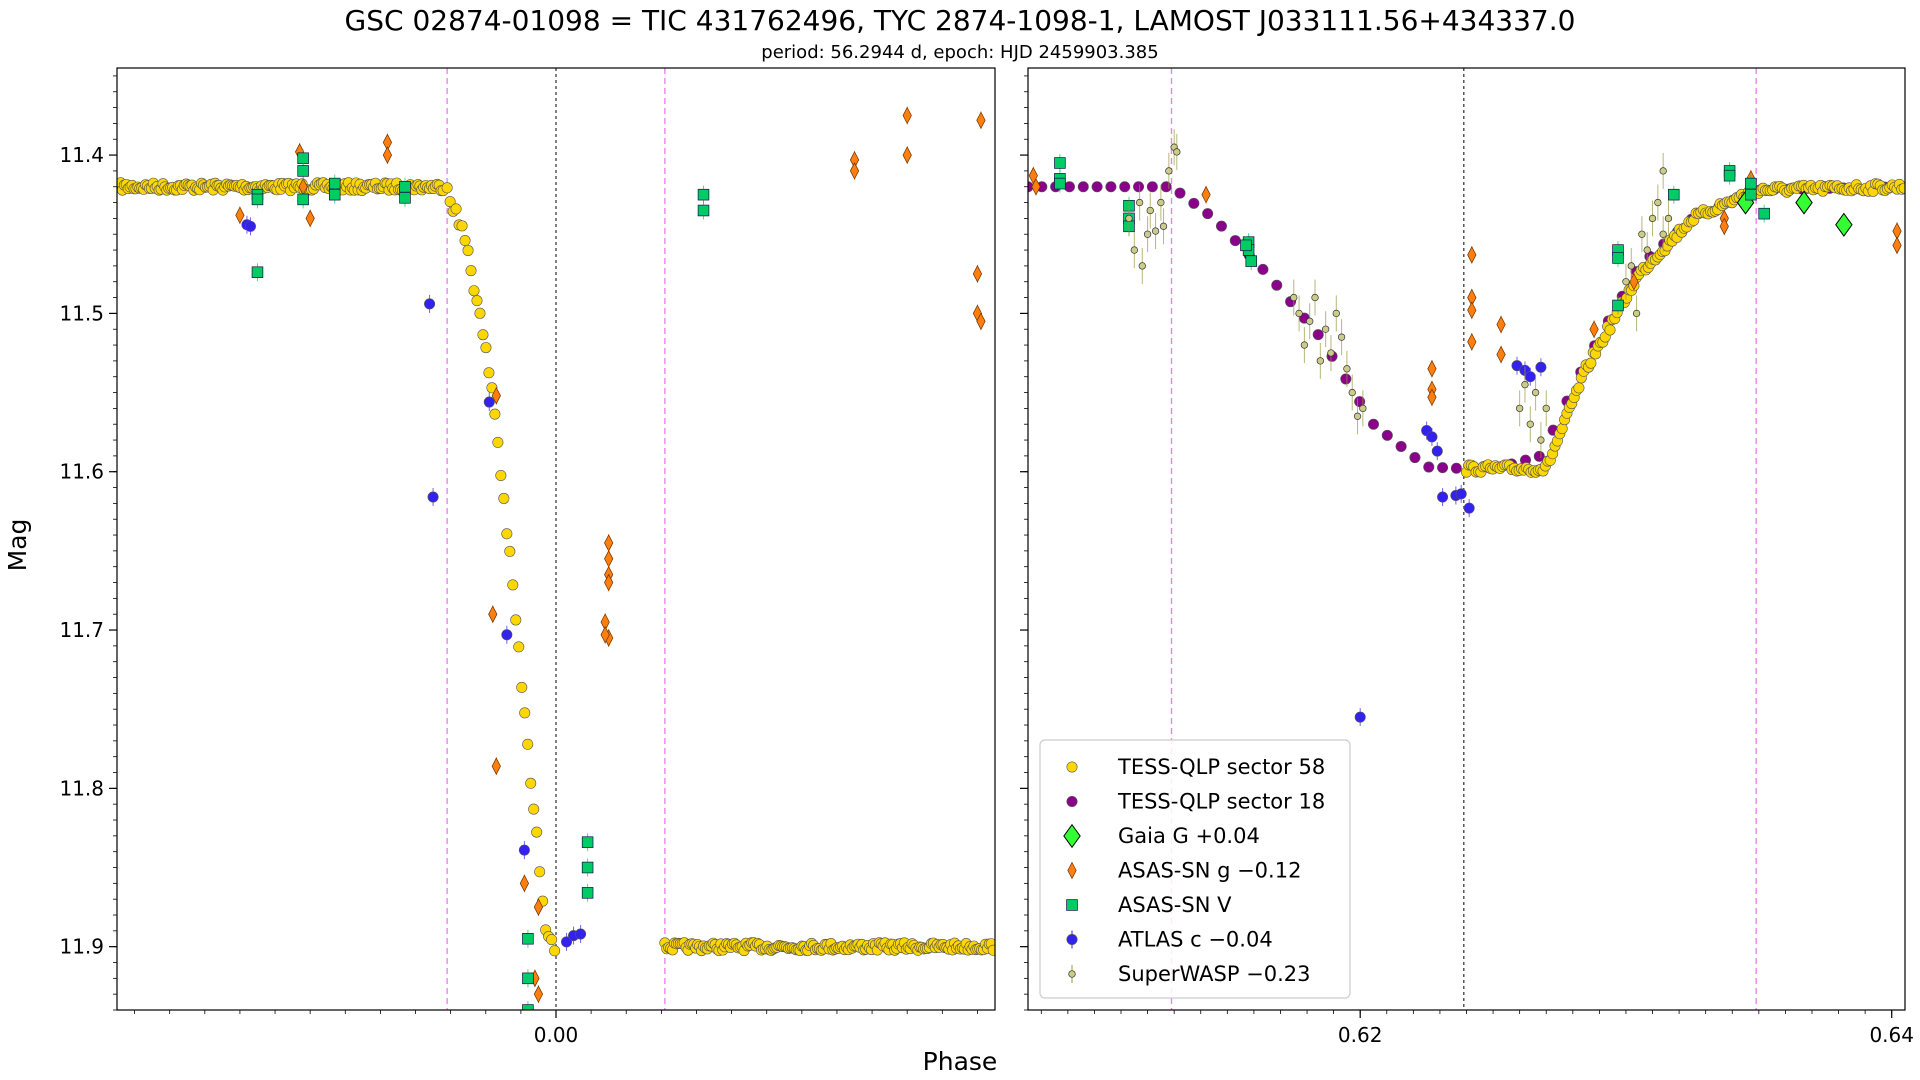  I want to click on y-tick-label: 11.6, so click(81, 472).